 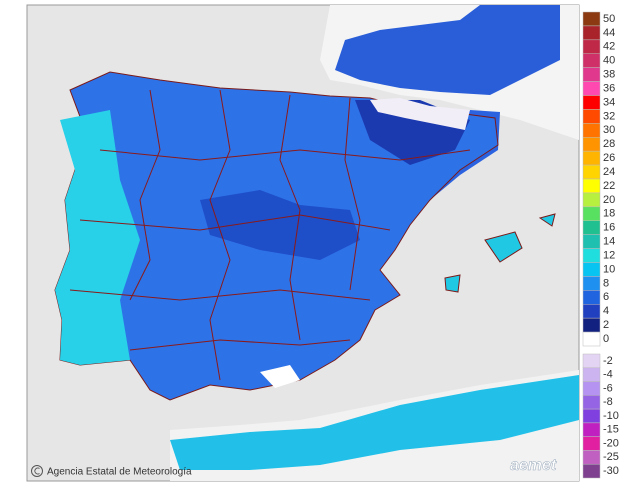 What do you see at coordinates (609, 102) in the screenshot?
I see `legend-label: 34` at bounding box center [609, 102].